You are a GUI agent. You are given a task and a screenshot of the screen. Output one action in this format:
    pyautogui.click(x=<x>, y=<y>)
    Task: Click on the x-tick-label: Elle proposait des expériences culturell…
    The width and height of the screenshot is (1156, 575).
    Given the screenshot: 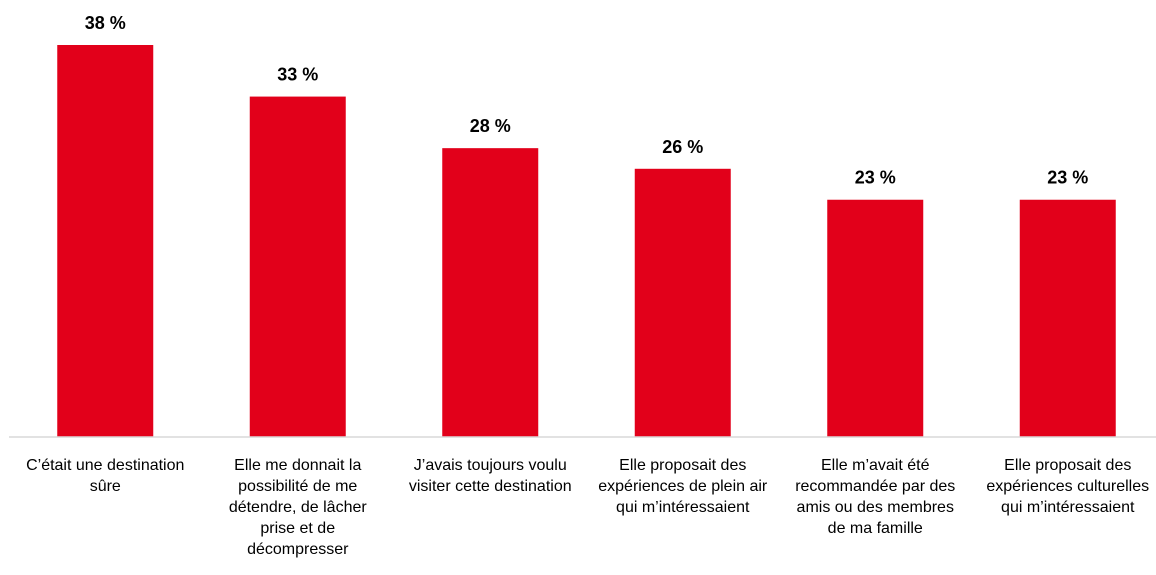 What is the action you would take?
    pyautogui.click(x=1068, y=486)
    